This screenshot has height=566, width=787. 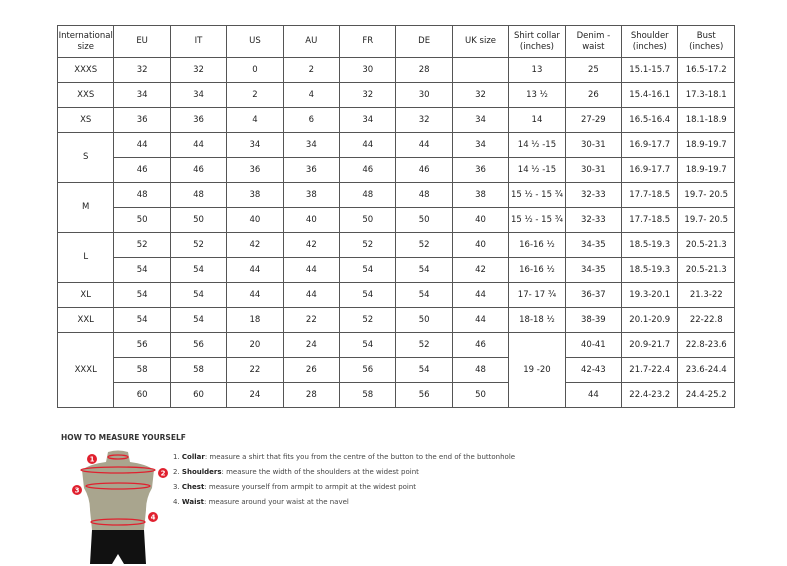 I want to click on international-size-cell: XXL, so click(x=85, y=320).